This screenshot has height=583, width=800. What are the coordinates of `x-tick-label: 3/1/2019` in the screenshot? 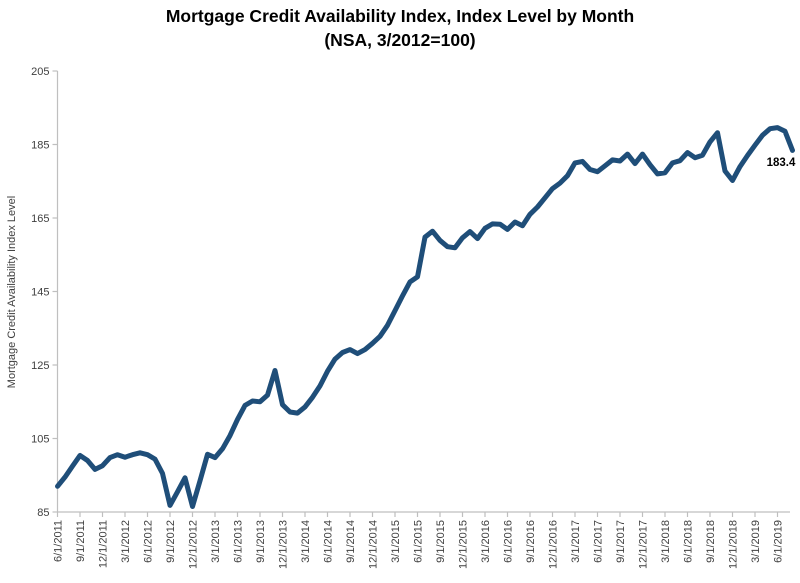 It's located at (756, 541).